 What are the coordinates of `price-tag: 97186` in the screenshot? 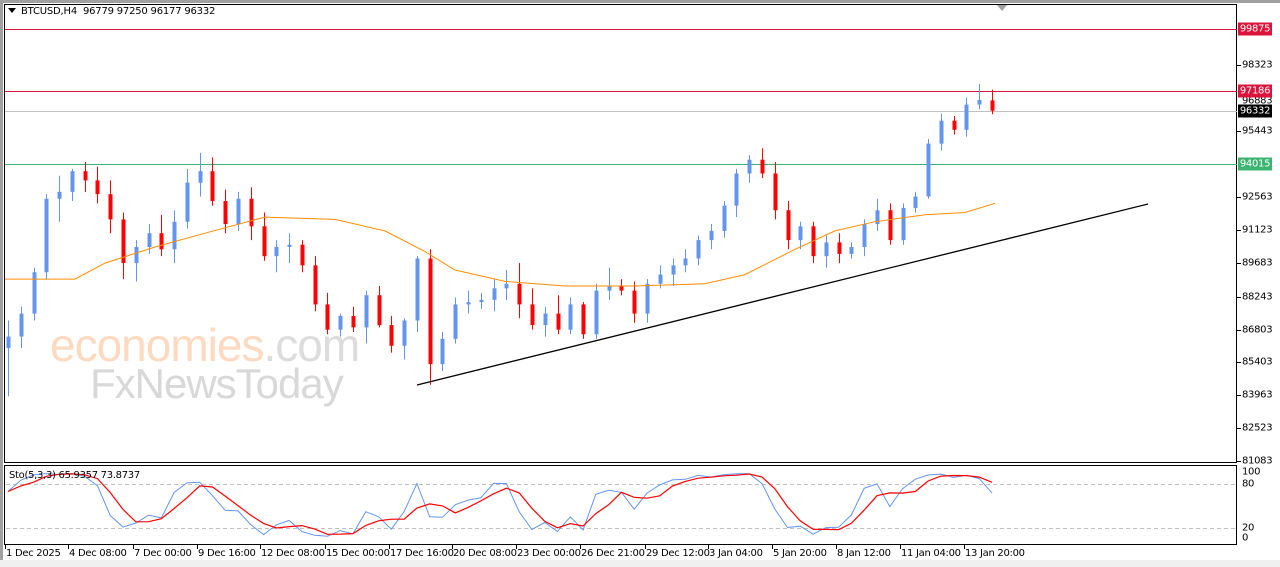 It's located at (1255, 91).